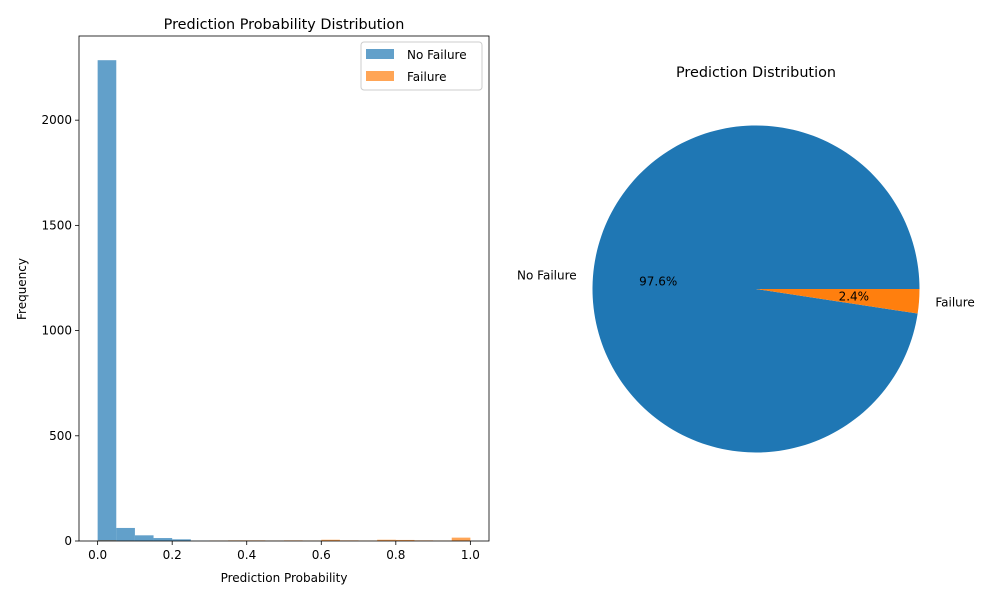 The image size is (1000, 600). What do you see at coordinates (395, 555) in the screenshot?
I see `x-tick-label: 0.8` at bounding box center [395, 555].